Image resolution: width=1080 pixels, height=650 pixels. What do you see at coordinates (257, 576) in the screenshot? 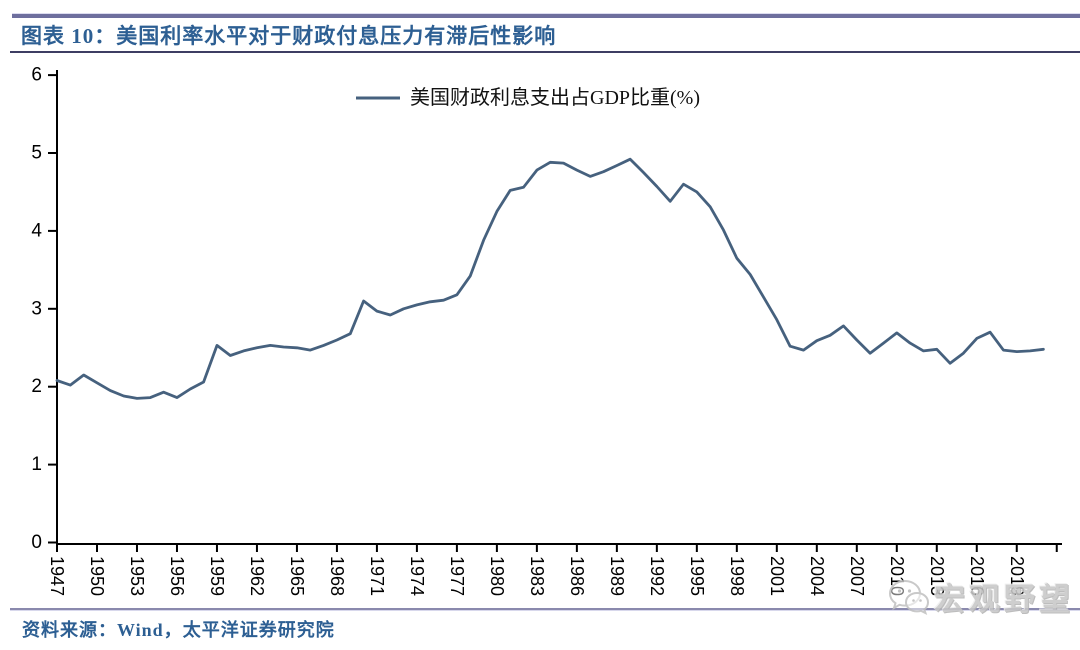
I see `x-tick-label: 1962` at bounding box center [257, 576].